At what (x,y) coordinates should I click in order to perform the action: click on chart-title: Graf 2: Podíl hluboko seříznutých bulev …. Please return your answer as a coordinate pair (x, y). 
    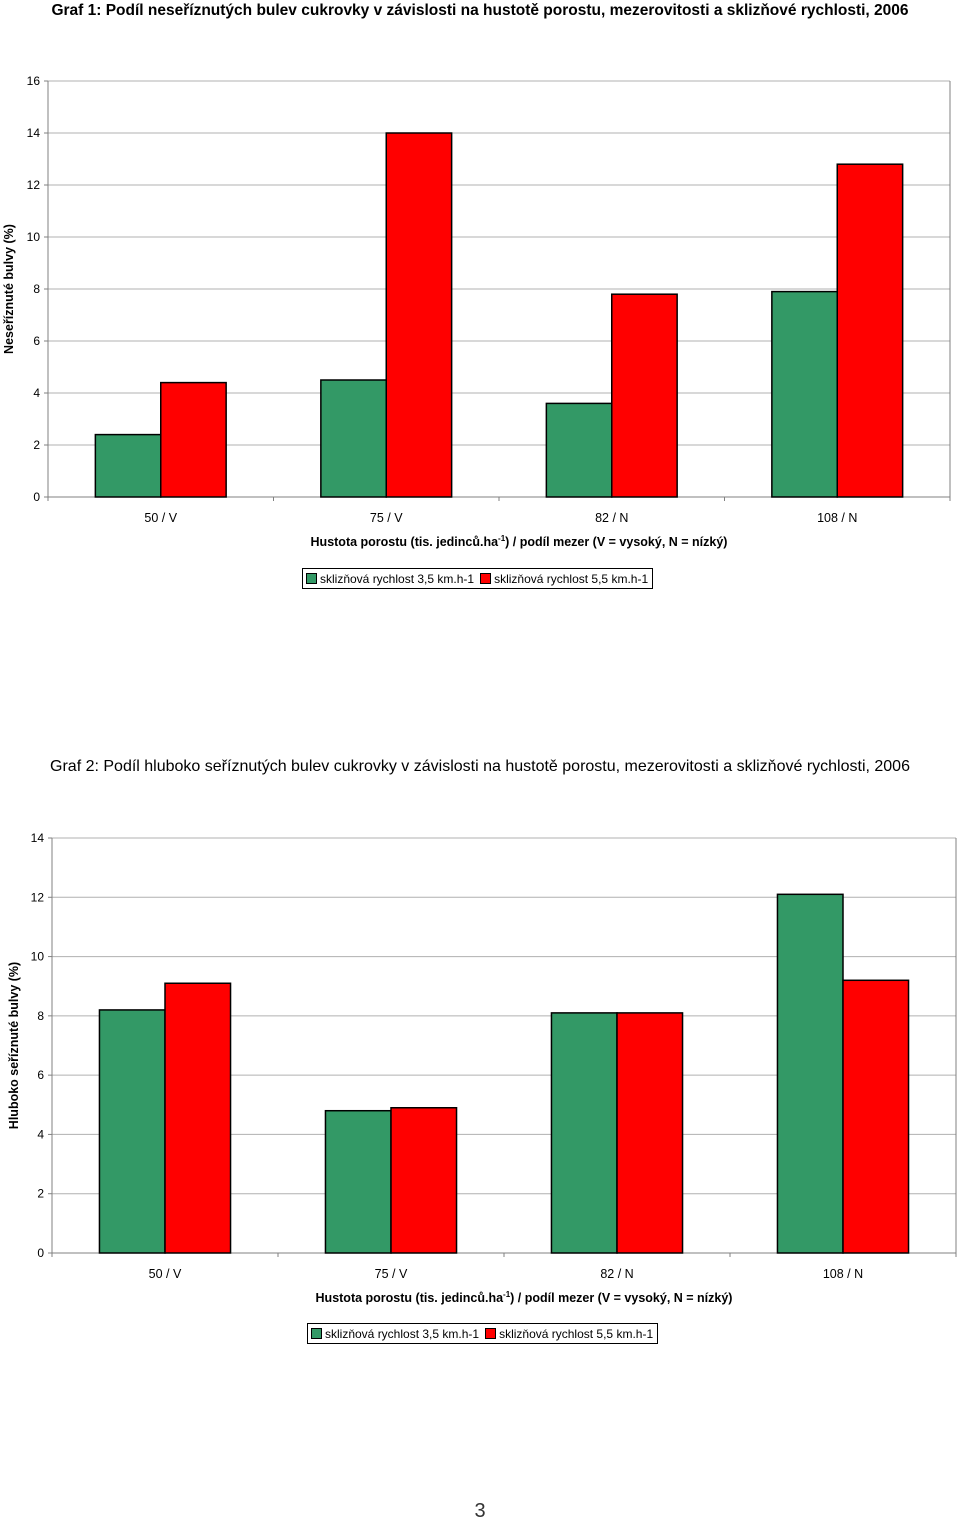
    Looking at the image, I should click on (480, 766).